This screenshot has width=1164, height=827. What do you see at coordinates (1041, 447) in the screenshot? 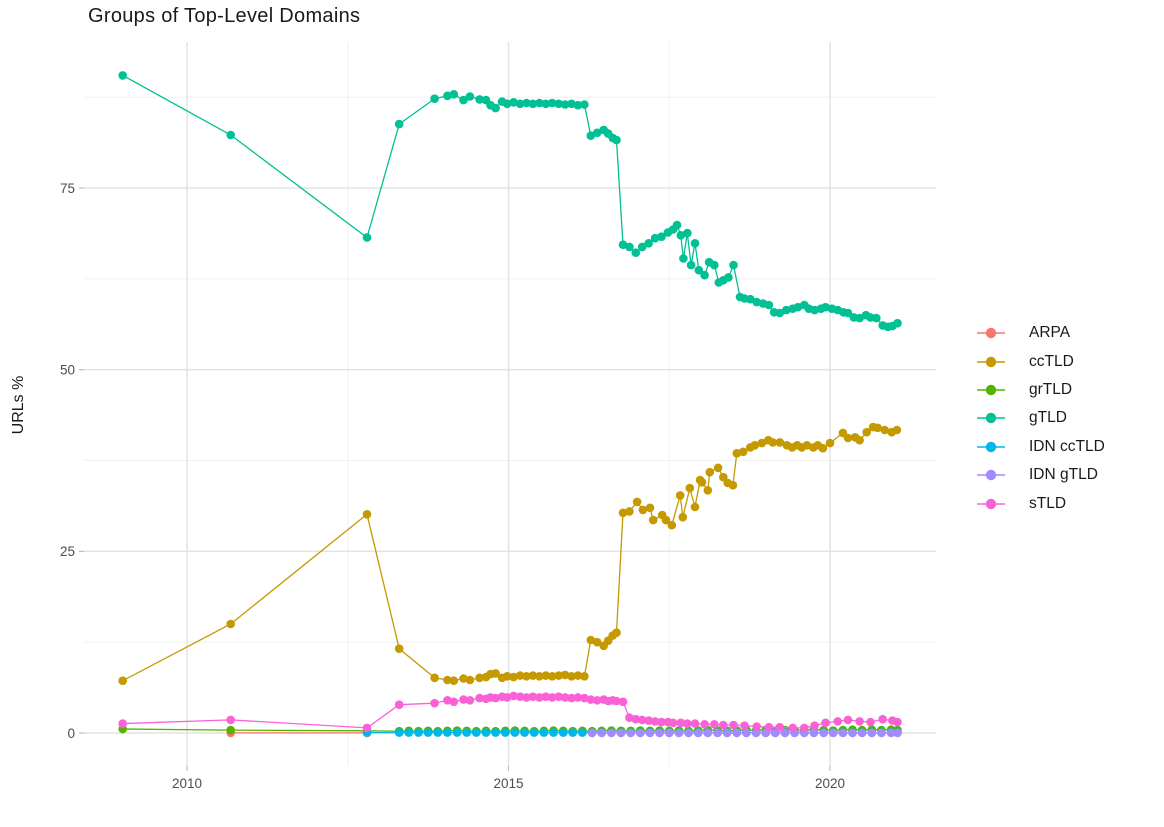
I see `legend-item-idn-cctld: IDN ccTLD` at bounding box center [1041, 447].